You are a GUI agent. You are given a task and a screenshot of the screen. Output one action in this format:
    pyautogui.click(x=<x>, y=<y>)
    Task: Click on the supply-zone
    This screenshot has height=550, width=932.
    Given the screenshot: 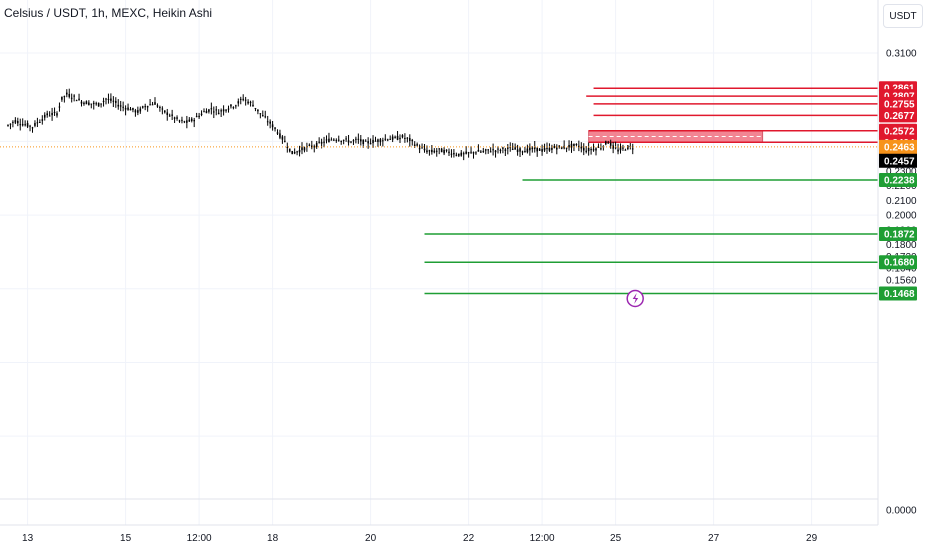 What is the action you would take?
    pyautogui.click(x=676, y=136)
    